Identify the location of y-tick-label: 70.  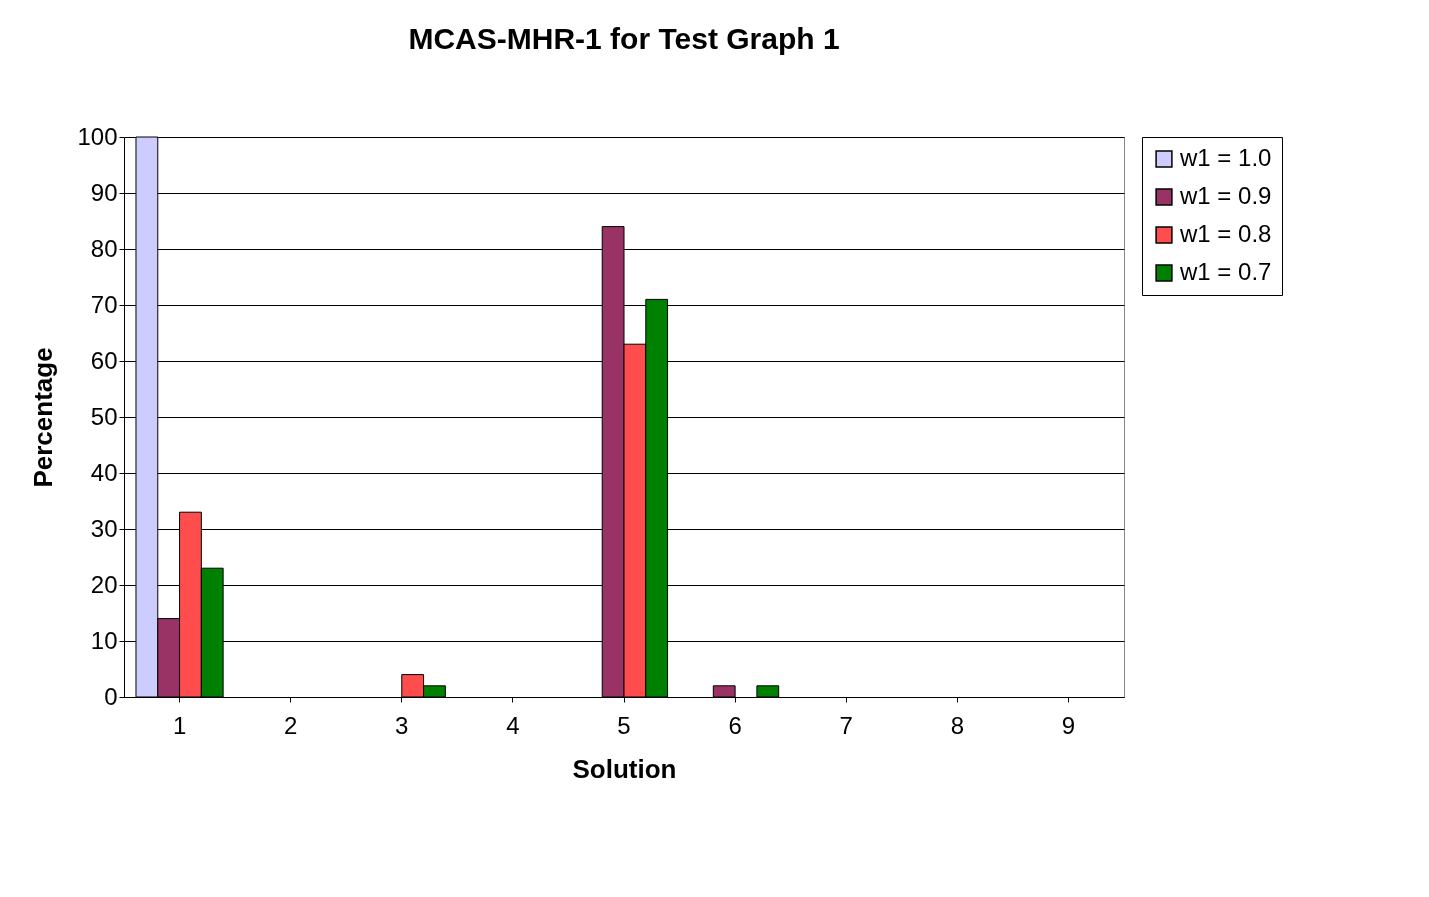
(104, 304).